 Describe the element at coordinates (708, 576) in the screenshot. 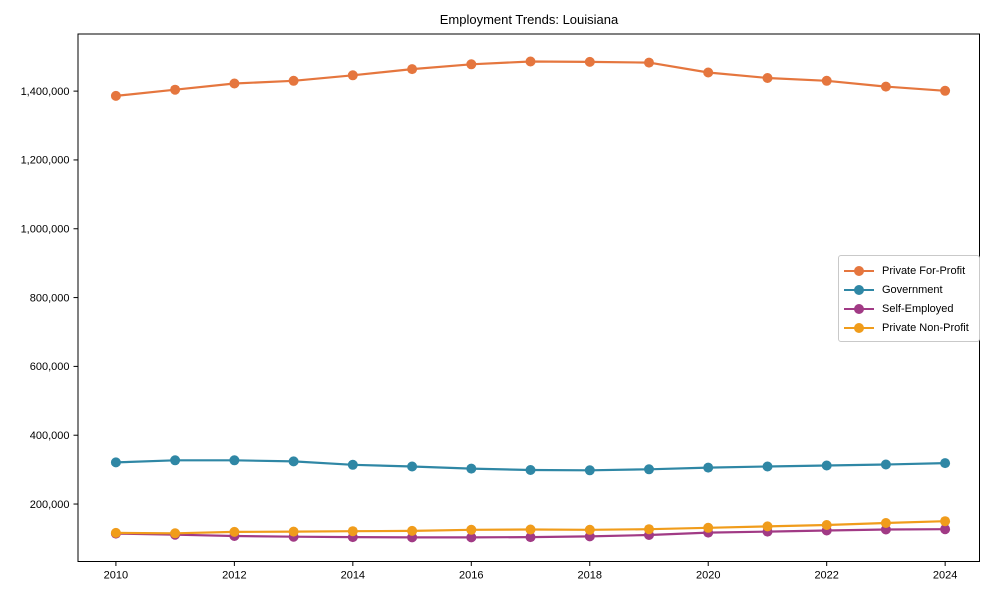

I see `x-axis-tick-label: 2020` at that location.